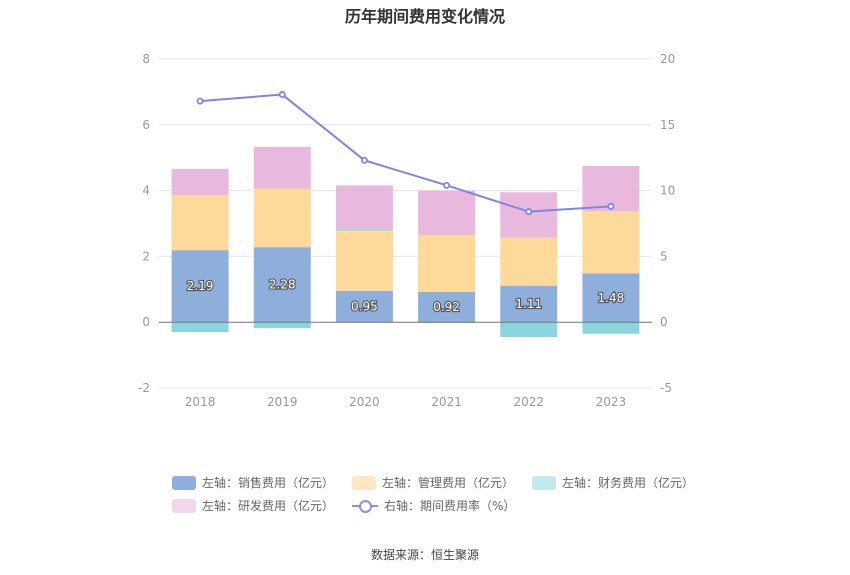  What do you see at coordinates (447, 213) in the screenshot?
I see `bar-rnd-2021` at bounding box center [447, 213].